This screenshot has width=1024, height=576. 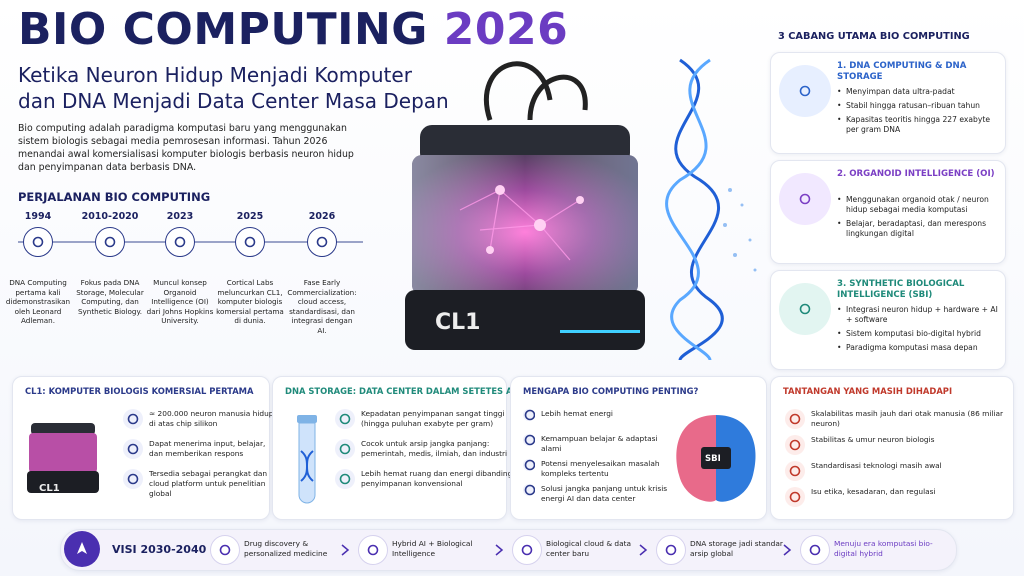 What do you see at coordinates (38, 216) in the screenshot?
I see `timeline-year: 1994` at bounding box center [38, 216].